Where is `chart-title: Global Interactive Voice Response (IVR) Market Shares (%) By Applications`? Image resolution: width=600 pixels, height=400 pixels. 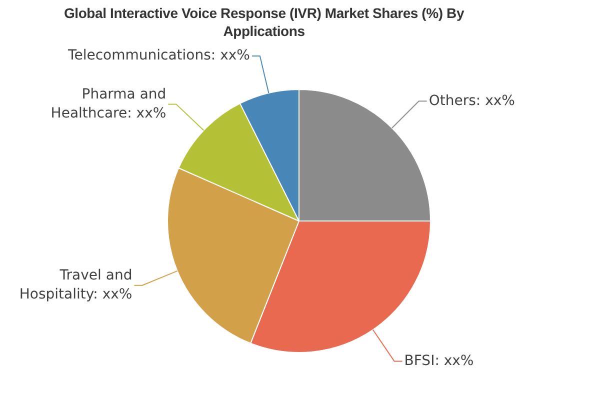
chart-title: Global Interactive Voice Response (IVR) Market Shares (%) By Applications is located at coordinates (264, 22).